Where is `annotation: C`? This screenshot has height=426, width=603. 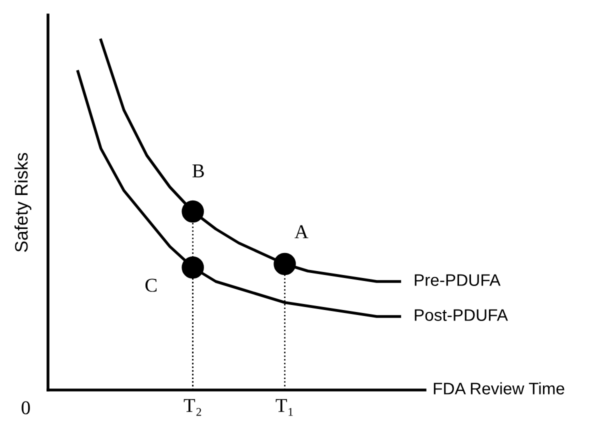
annotation: C is located at coordinates (151, 285).